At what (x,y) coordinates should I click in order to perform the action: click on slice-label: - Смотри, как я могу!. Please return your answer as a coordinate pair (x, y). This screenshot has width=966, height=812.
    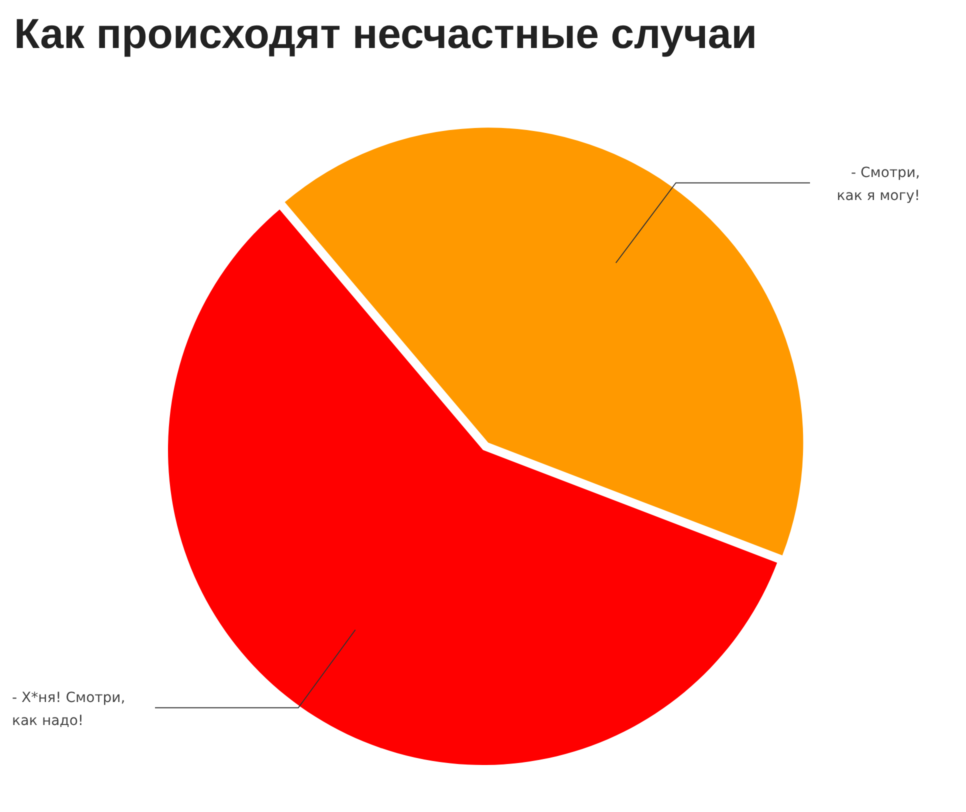
    Looking at the image, I should click on (878, 184).